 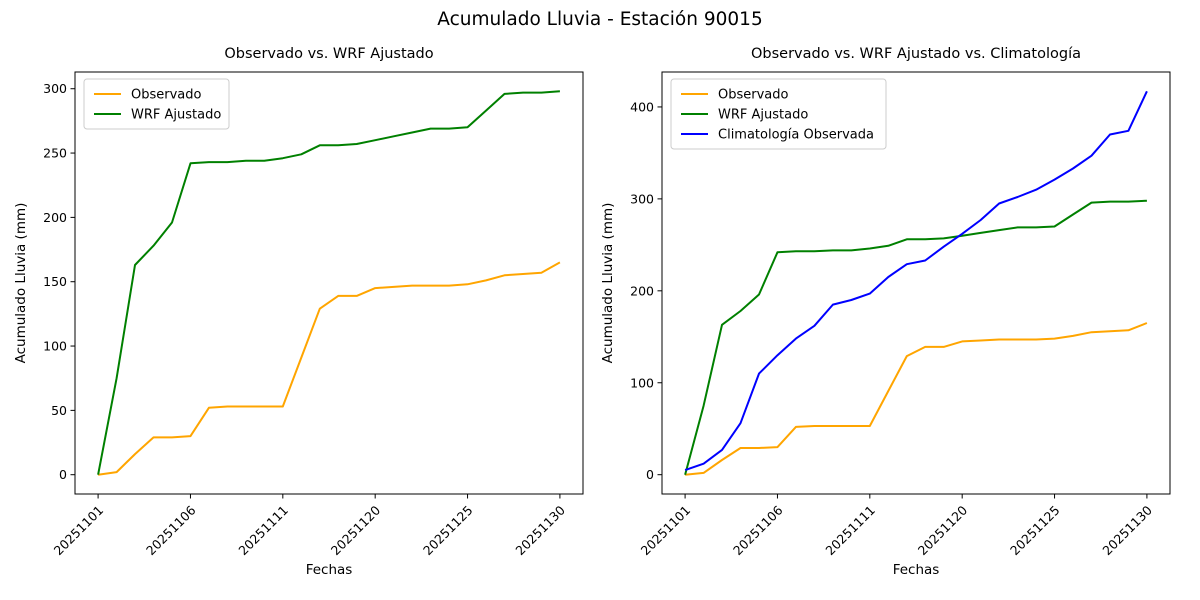 I want to click on y-tick-label: 150, so click(x=55, y=281).